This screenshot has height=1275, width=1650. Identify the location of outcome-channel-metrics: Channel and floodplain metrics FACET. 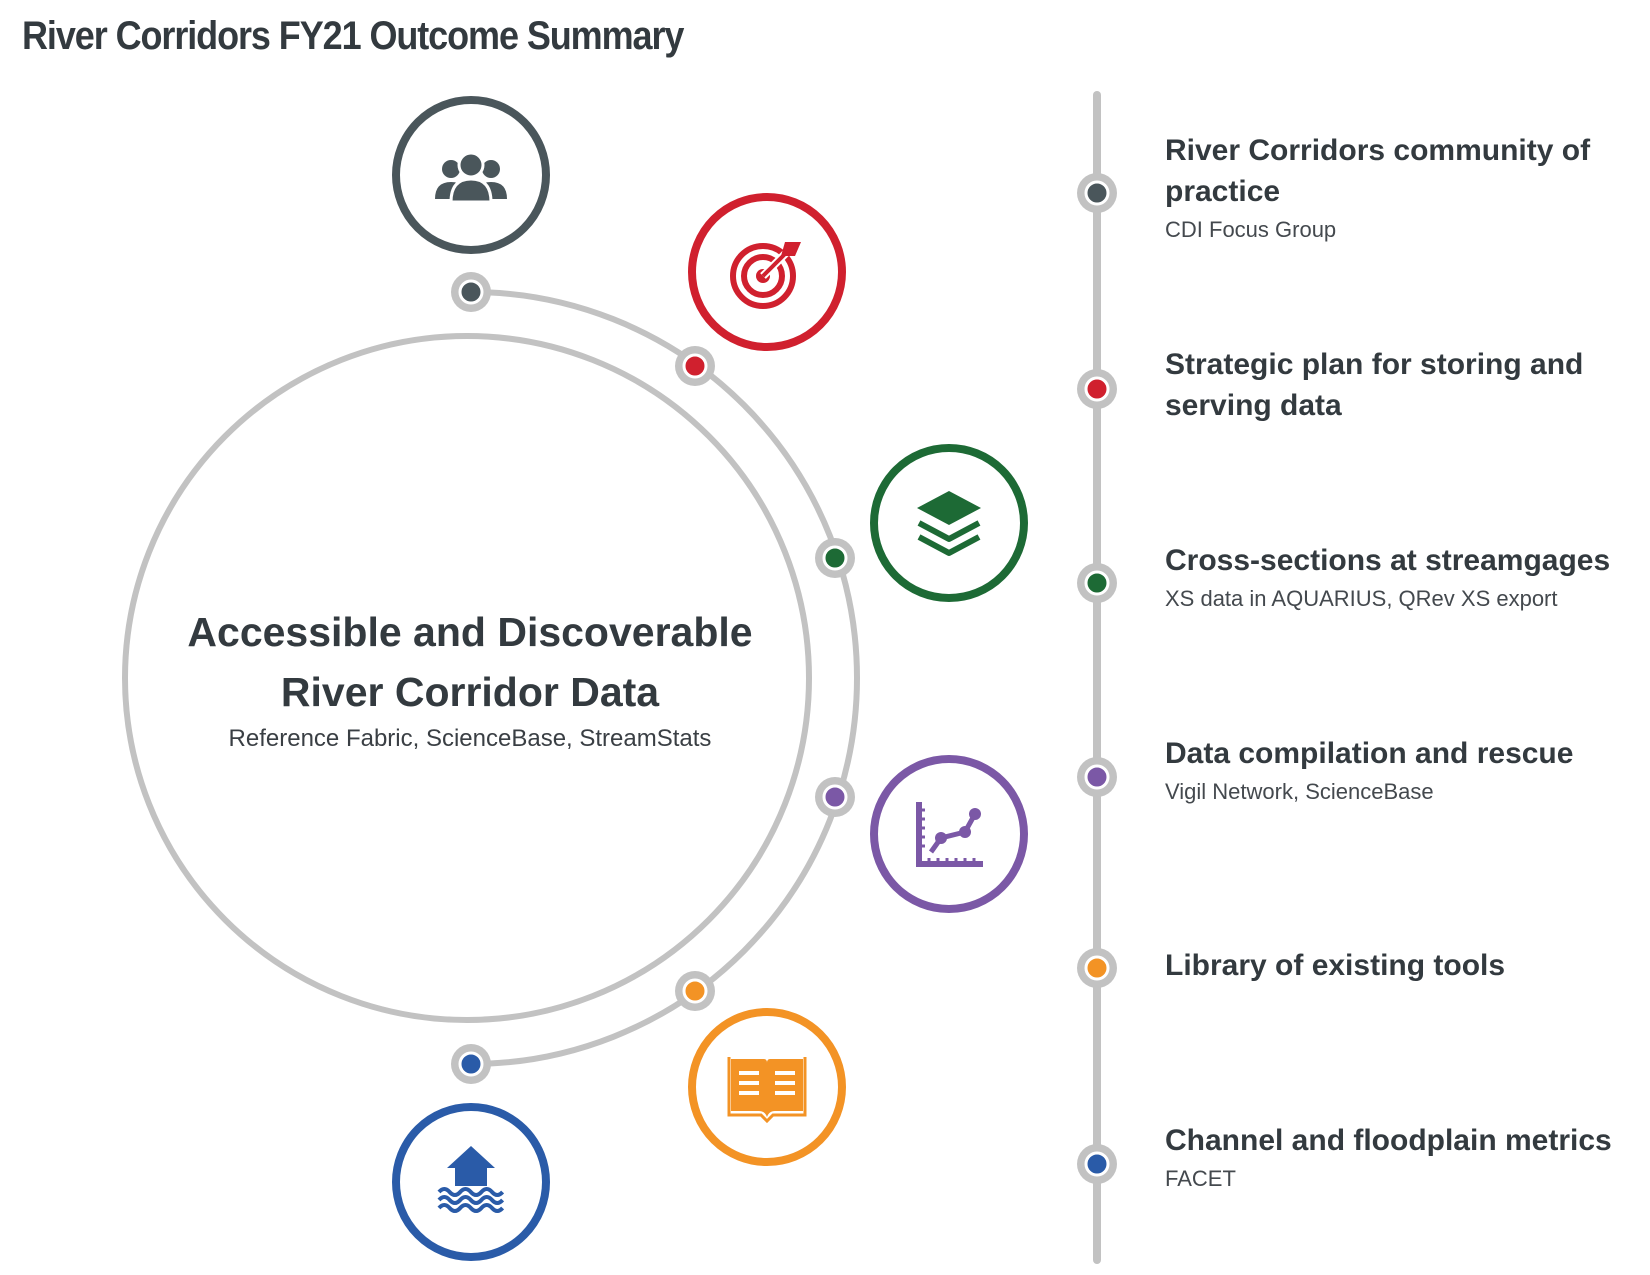
(1400, 1156).